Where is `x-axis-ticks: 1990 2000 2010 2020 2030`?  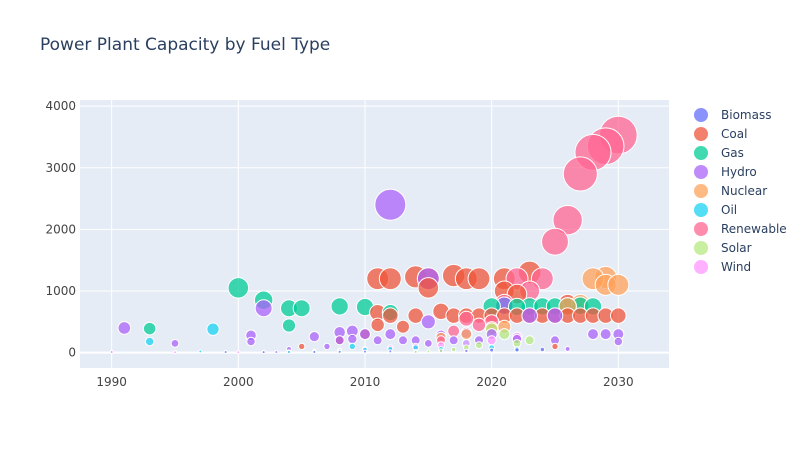
x-axis-ticks: 1990 2000 2010 2020 2030 is located at coordinates (364, 382).